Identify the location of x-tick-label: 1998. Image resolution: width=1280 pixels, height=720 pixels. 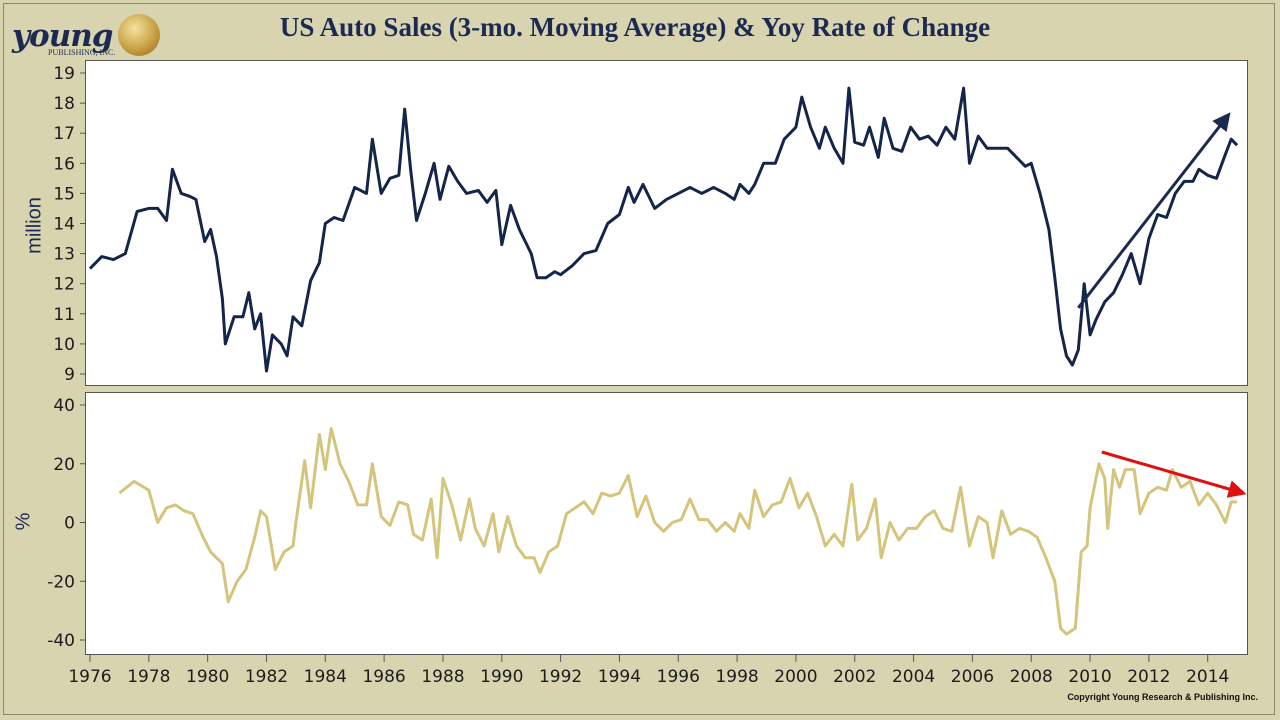
(736, 677).